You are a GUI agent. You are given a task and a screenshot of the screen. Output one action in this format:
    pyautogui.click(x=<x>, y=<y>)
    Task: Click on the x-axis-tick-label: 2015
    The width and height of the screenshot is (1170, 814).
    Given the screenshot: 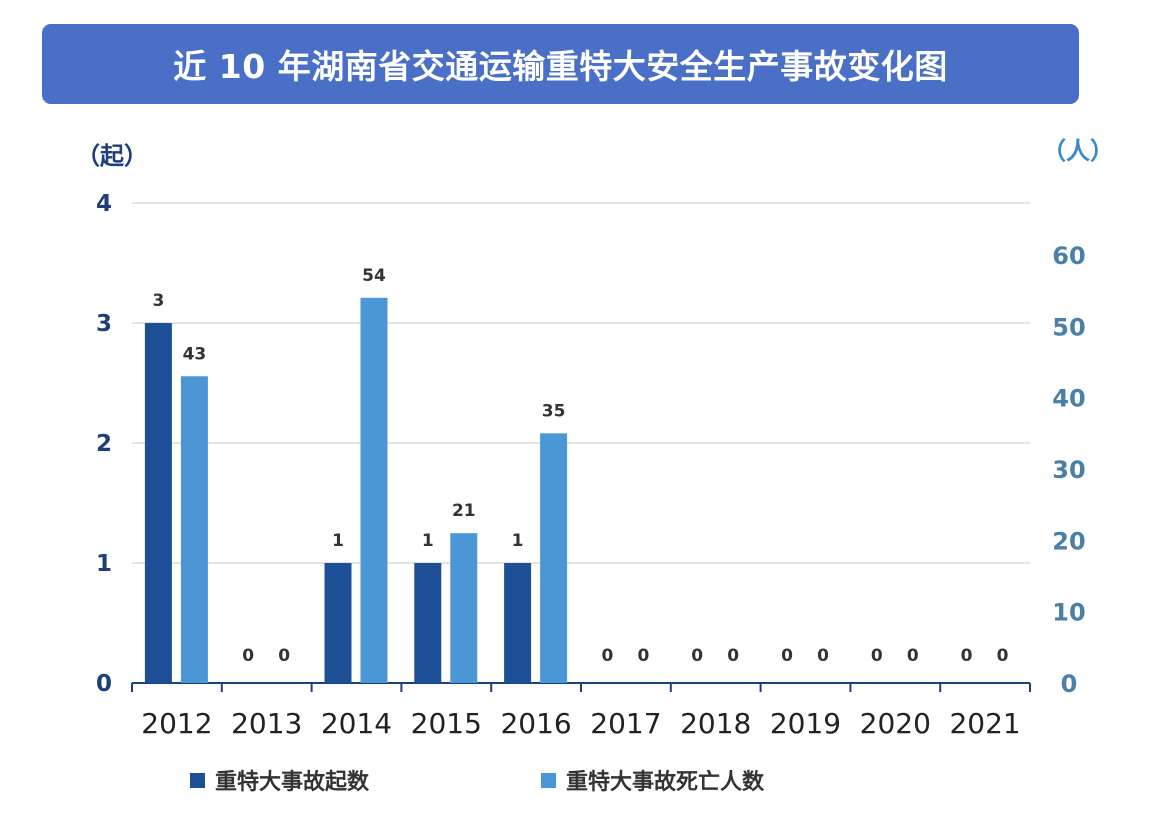 What is the action you would take?
    pyautogui.click(x=446, y=723)
    